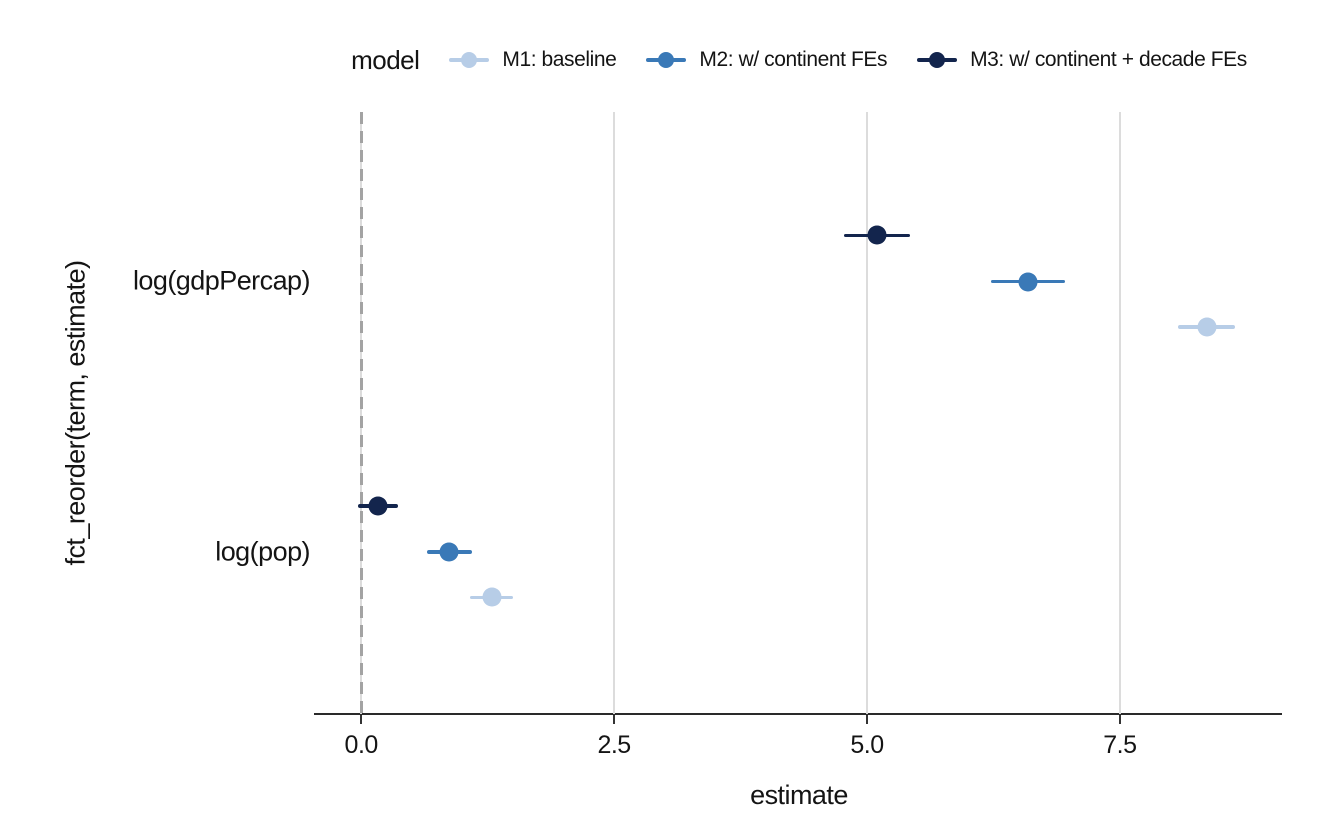 Image resolution: width=1344 pixels, height=830 pixels. I want to click on estimate-point-s1-log(gdpPercap), so click(1207, 327).